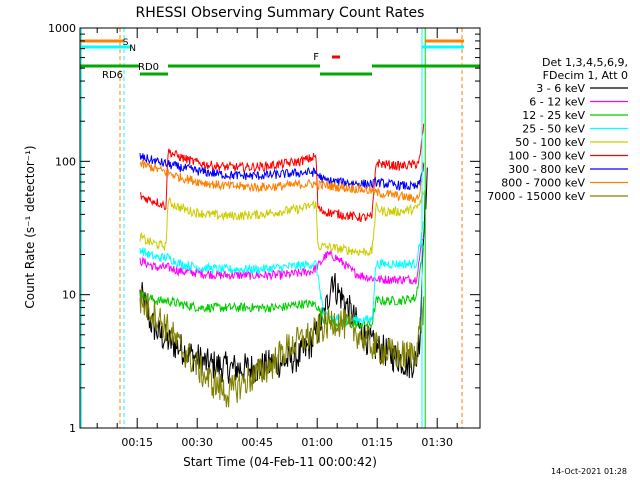 Image resolution: width=640 pixels, height=480 pixels. What do you see at coordinates (546, 169) in the screenshot?
I see `legend-label-6: 300 - 800 keV` at bounding box center [546, 169].